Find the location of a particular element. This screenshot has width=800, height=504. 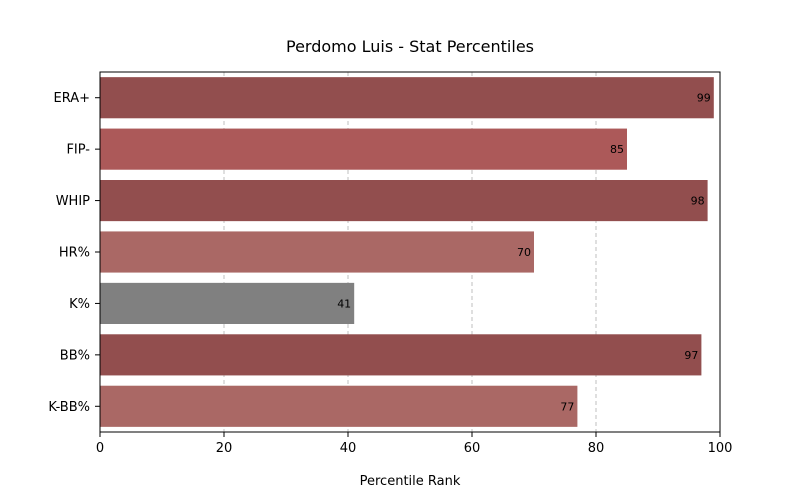

y-axis-ticks: ERA+ FIP- WHIP HR% K% BB% K-BB% is located at coordinates (74, 253).